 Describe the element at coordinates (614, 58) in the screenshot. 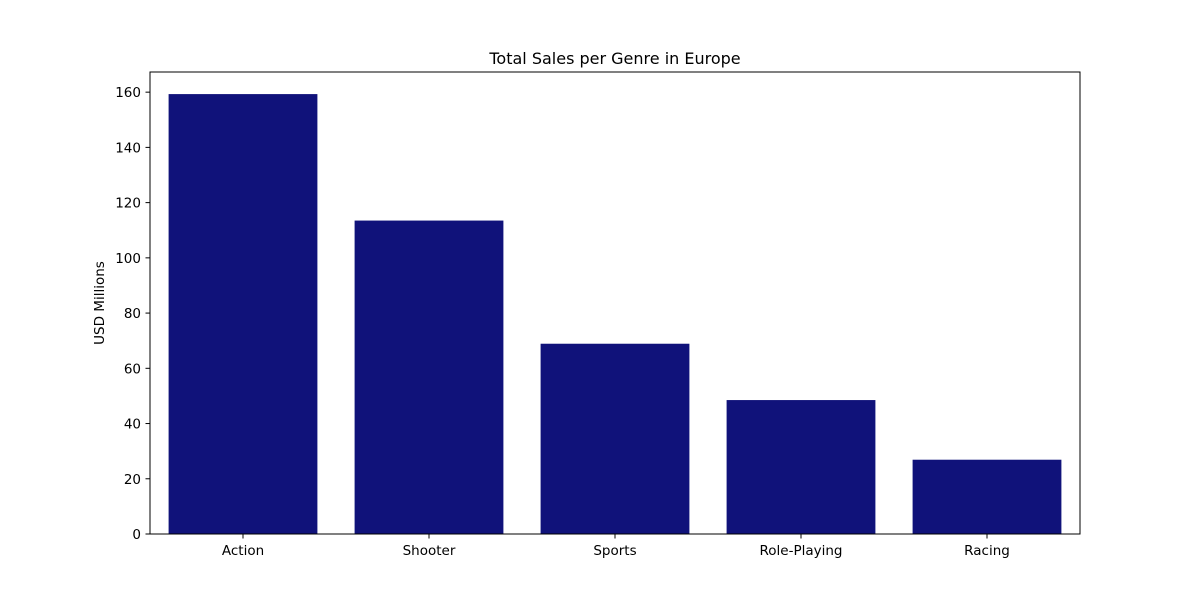

I see `chart-title: Total Sales per Genre in Europe` at that location.